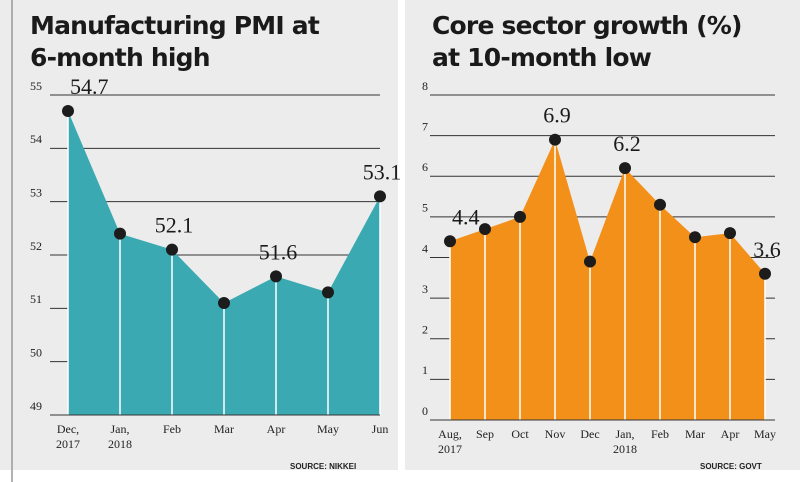 The width and height of the screenshot is (800, 482). What do you see at coordinates (425, 86) in the screenshot?
I see `y-tick-label: 8` at bounding box center [425, 86].